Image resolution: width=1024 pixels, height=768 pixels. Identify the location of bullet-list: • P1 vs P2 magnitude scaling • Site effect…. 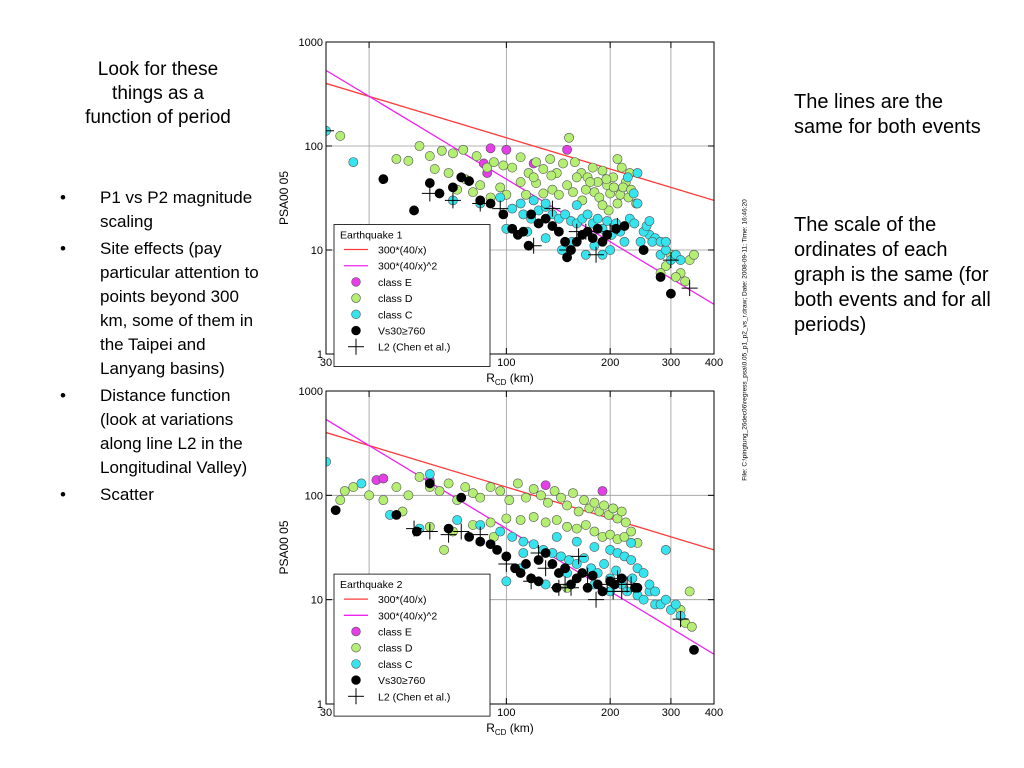
(162, 348).